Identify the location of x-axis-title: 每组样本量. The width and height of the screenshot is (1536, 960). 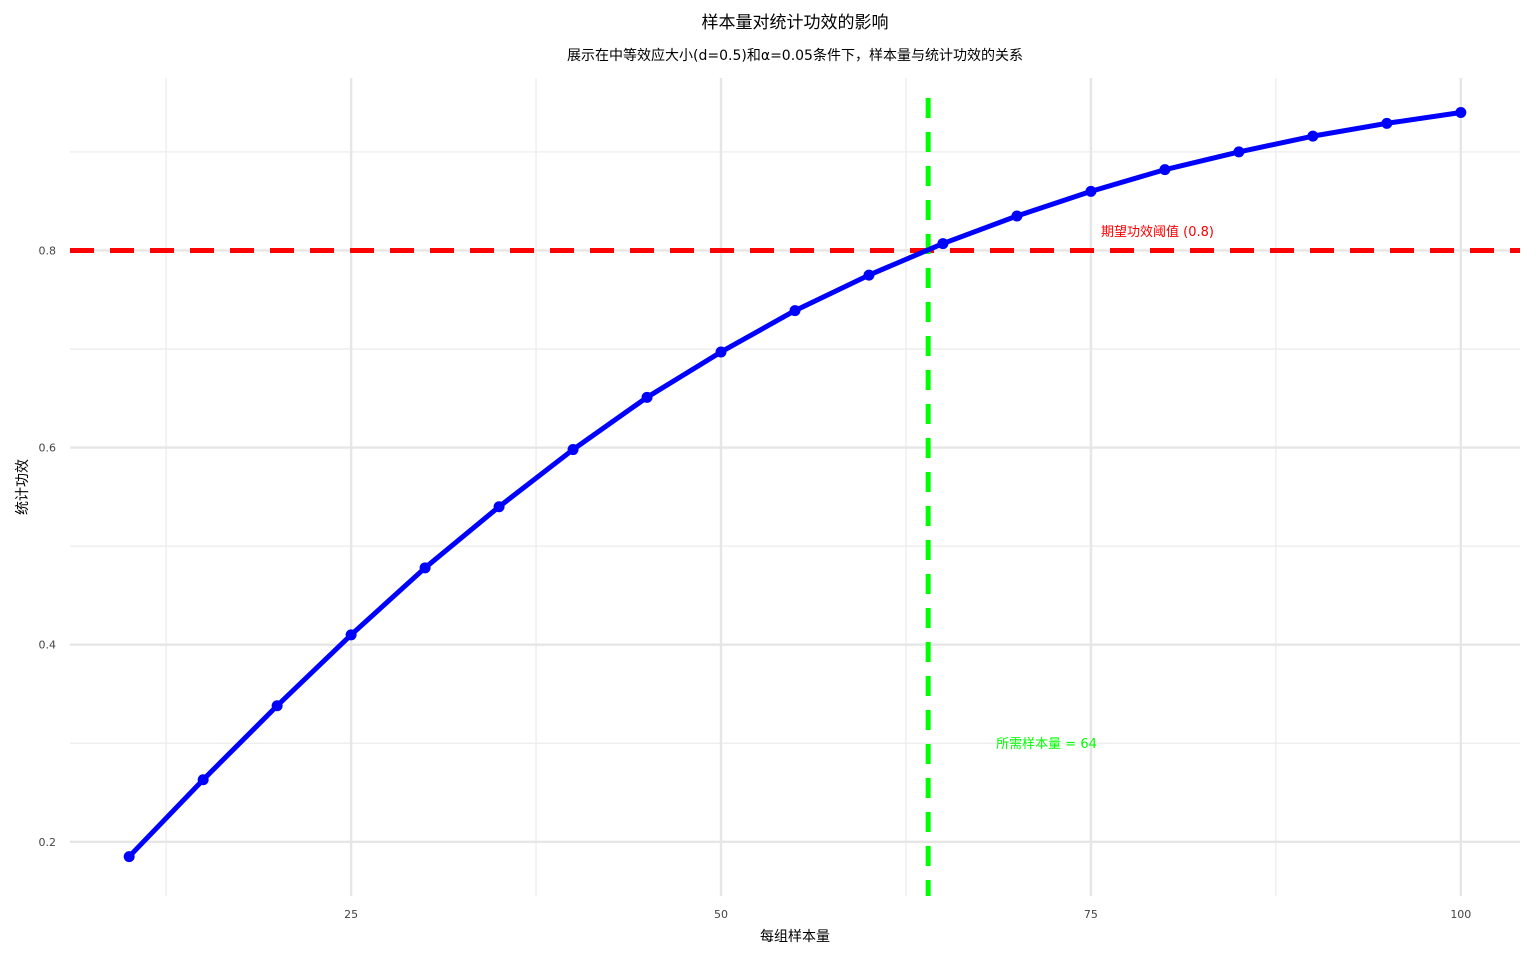
(795, 937).